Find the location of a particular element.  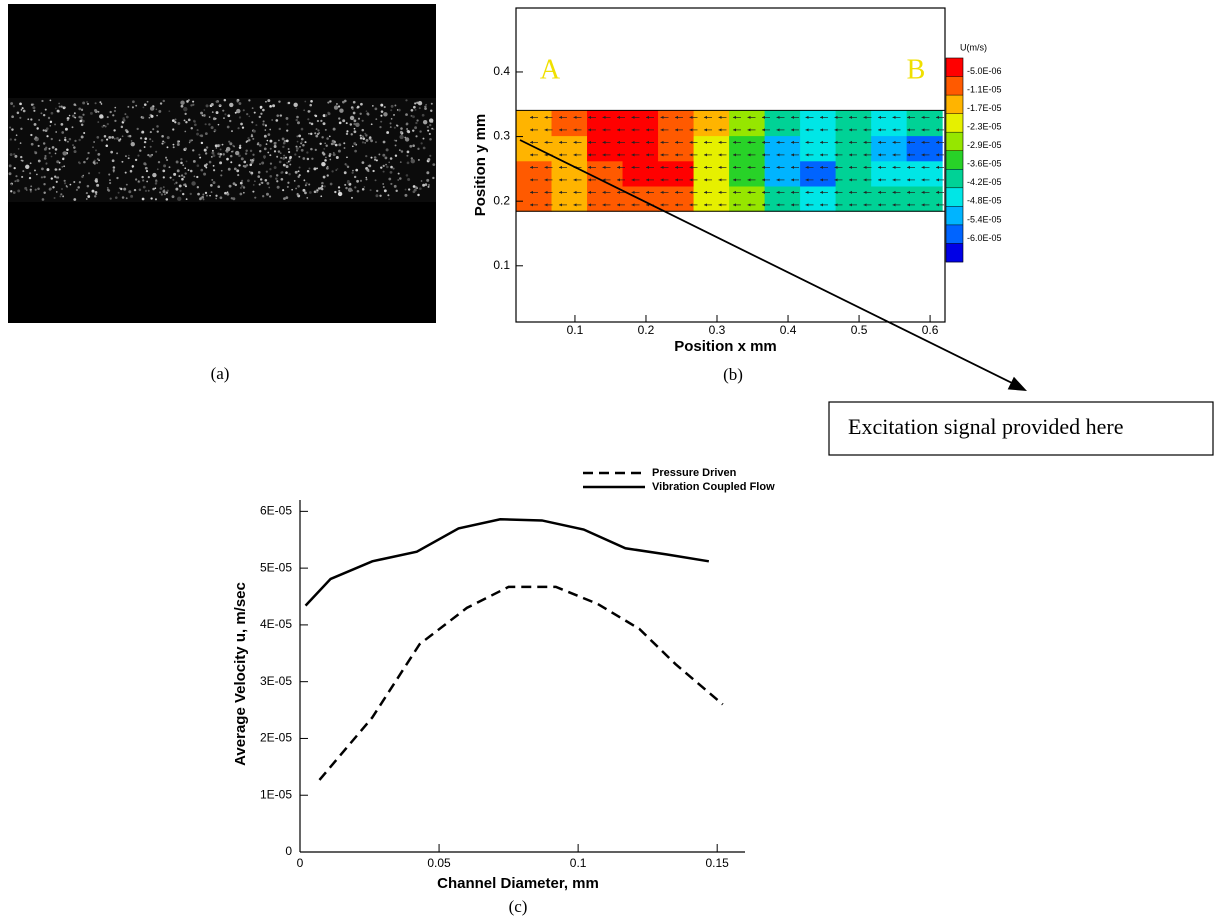

x-tick-label: 0.4 is located at coordinates (788, 330).